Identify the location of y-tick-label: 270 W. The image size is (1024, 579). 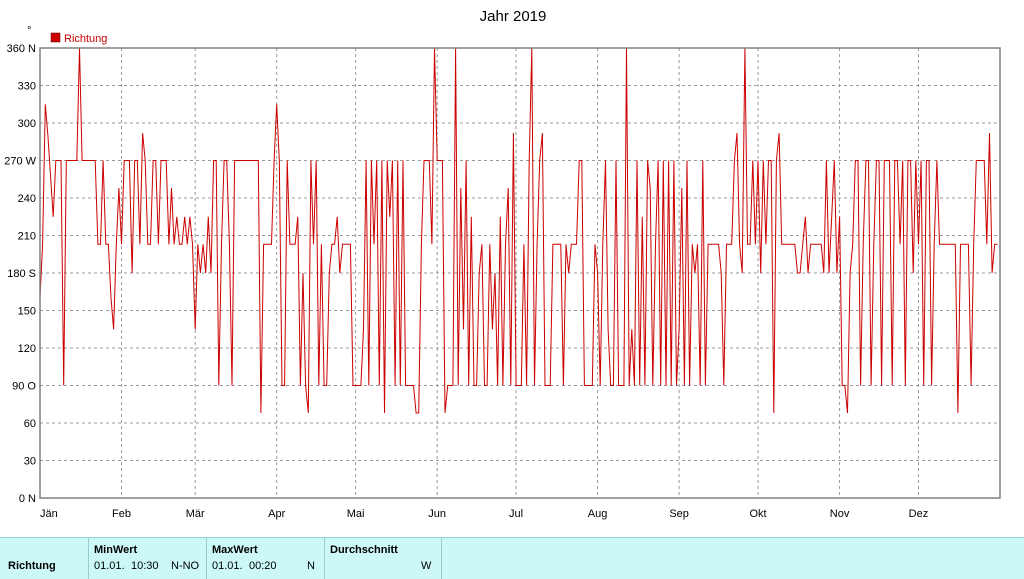
(20, 162).